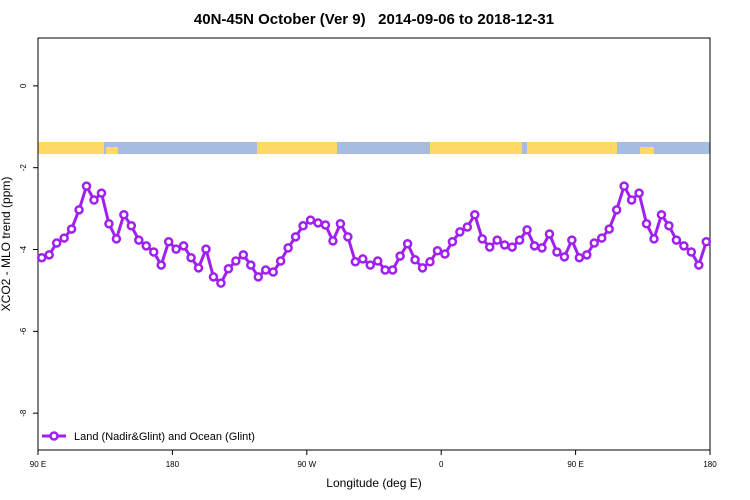  I want to click on x-axis-label: Longitude (deg E), so click(373, 483).